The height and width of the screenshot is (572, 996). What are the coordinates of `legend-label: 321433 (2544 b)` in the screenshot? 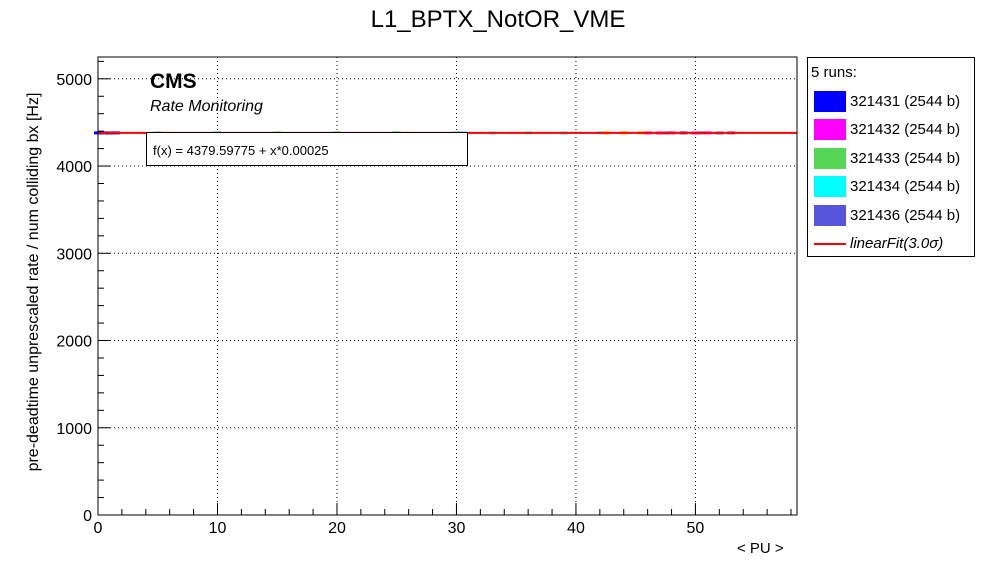 It's located at (905, 158).